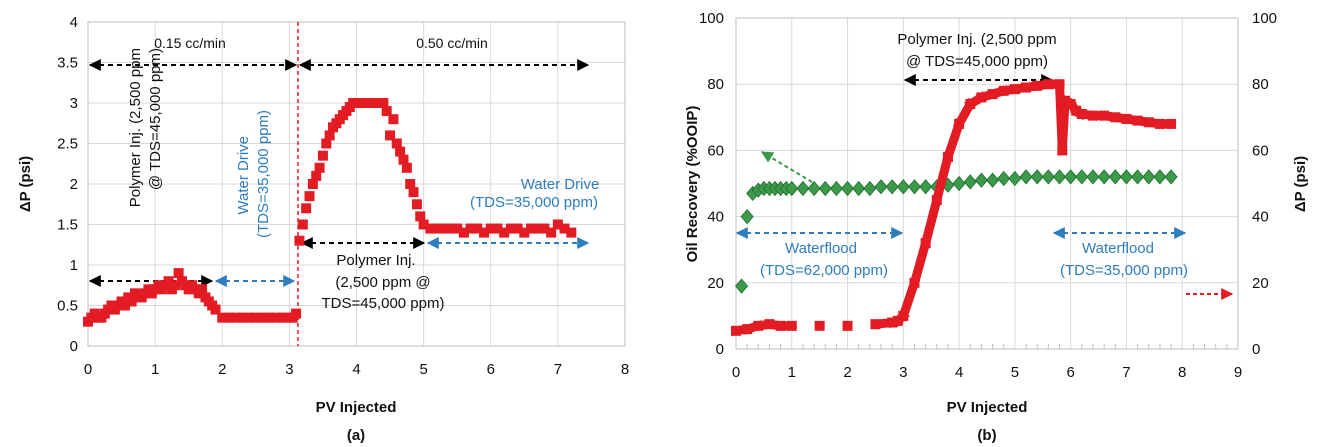  What do you see at coordinates (356, 435) in the screenshot?
I see `a-panel-label: (a)` at bounding box center [356, 435].